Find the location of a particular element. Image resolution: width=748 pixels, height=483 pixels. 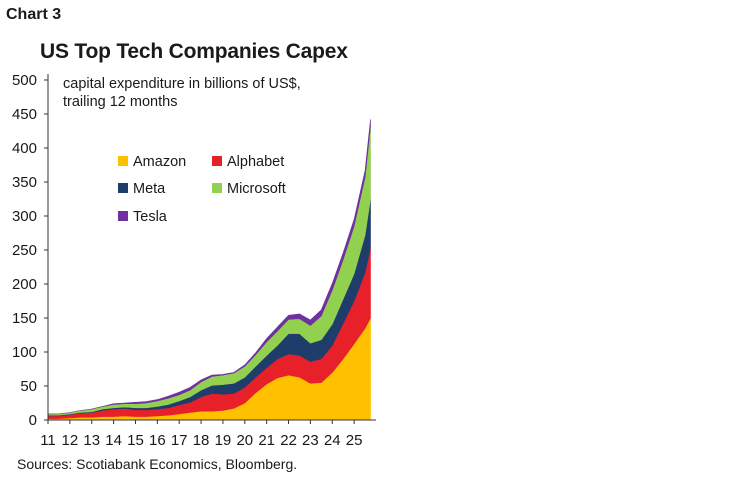

y-tick-label: 350 is located at coordinates (24, 182).